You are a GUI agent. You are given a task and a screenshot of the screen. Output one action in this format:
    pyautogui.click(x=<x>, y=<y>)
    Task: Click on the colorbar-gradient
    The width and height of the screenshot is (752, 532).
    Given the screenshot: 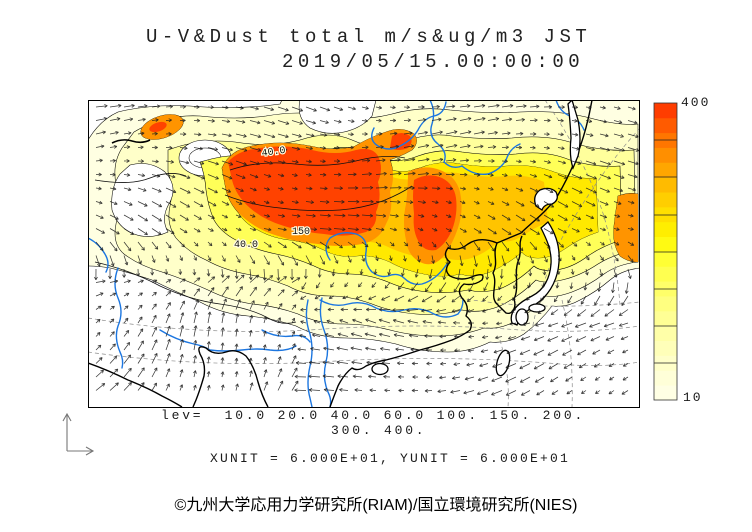 What is the action you would take?
    pyautogui.click(x=665, y=252)
    